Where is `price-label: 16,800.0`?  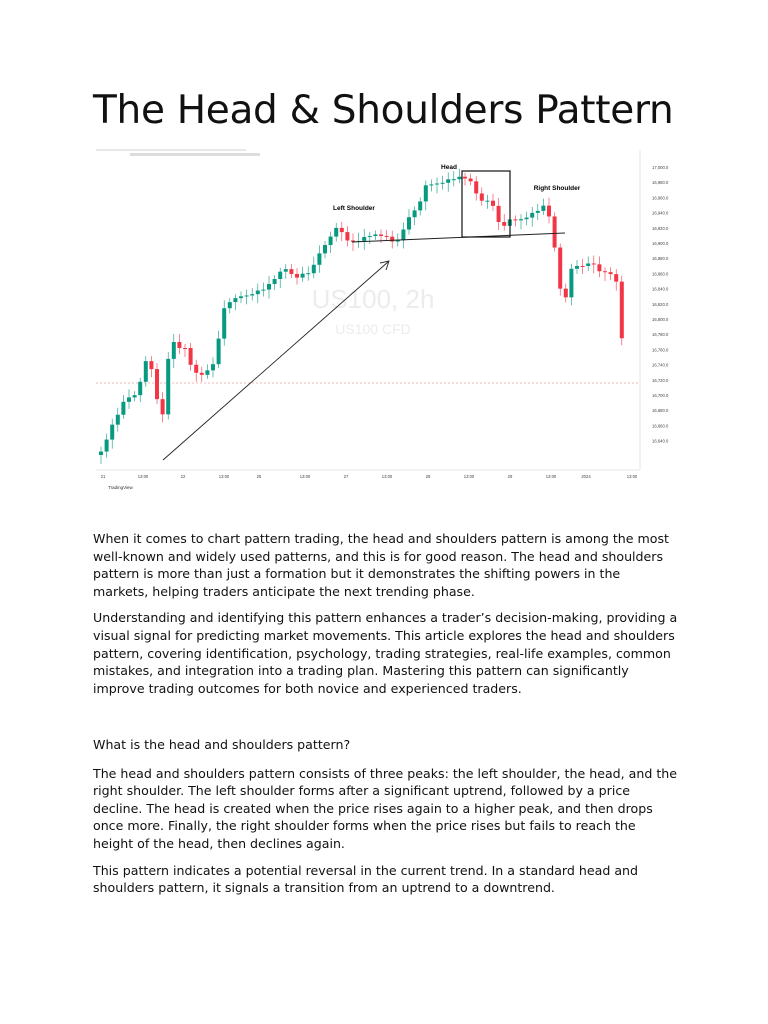 price-label: 16,800.0 is located at coordinates (660, 319).